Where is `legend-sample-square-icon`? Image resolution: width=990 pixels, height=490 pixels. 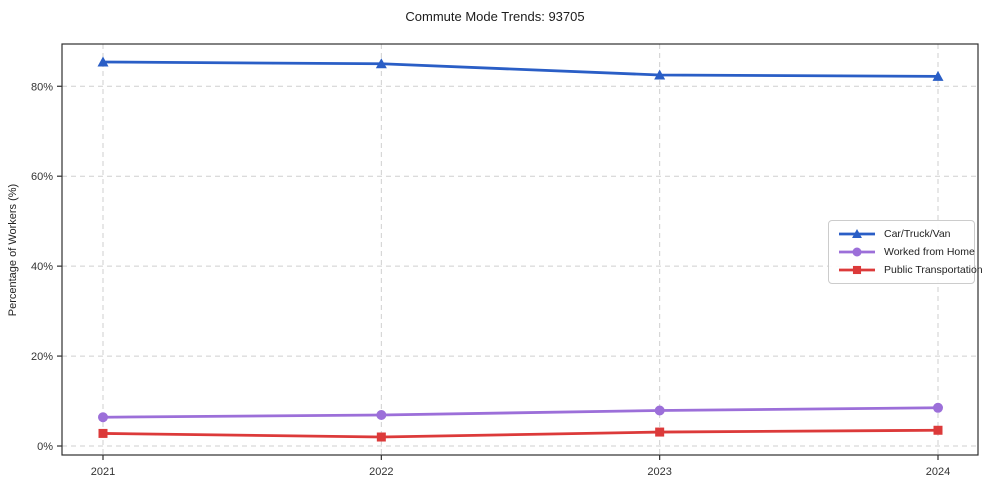
legend-sample-square-icon is located at coordinates (857, 270).